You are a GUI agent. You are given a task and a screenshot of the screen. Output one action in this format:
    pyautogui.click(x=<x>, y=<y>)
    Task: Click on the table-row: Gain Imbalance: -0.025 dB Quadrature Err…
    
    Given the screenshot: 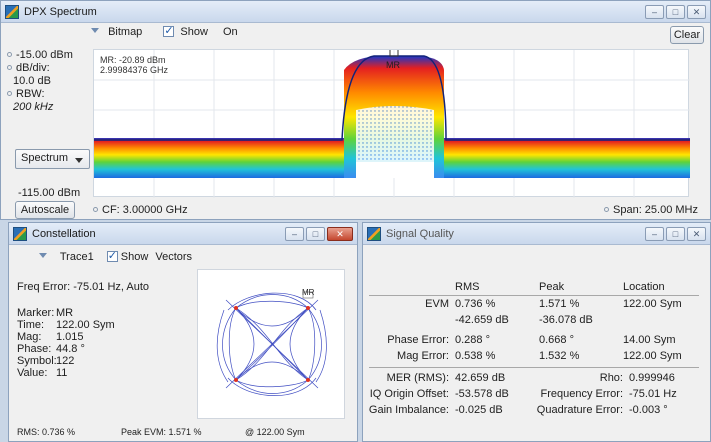 What is the action you would take?
    pyautogui.click(x=533, y=410)
    